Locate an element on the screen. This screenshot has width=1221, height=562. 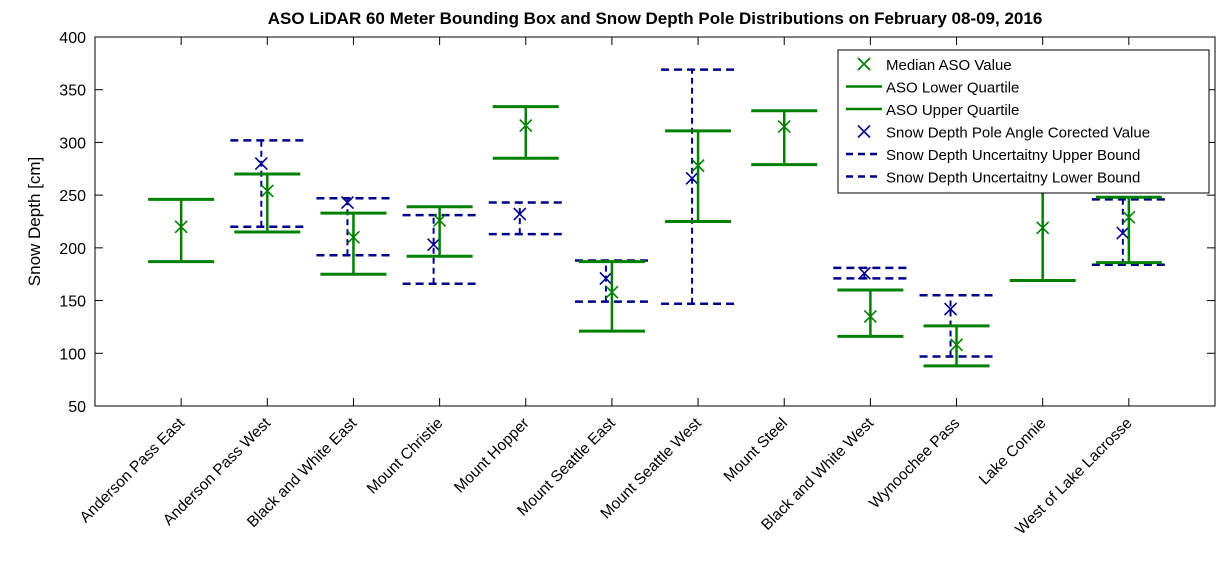
y-tick-label: 100 is located at coordinates (72, 354).